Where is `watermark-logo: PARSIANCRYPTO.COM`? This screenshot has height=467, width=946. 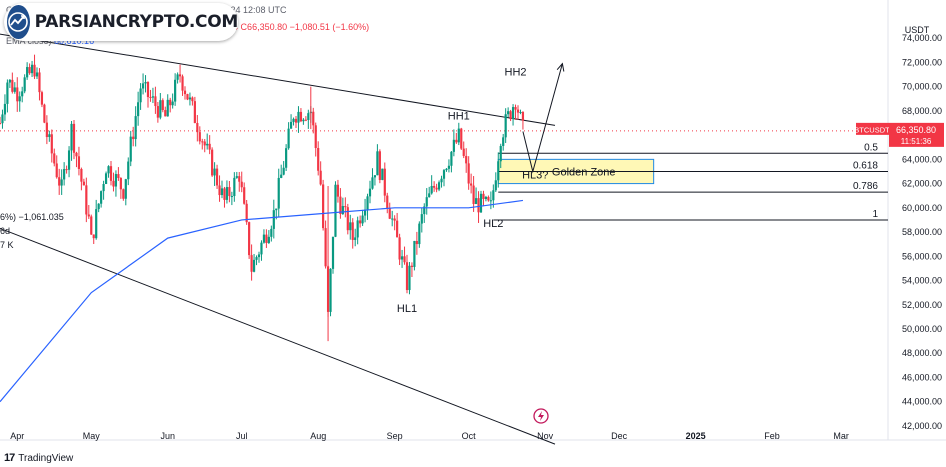
watermark-logo: PARSIANCRYPTO.COM is located at coordinates (121, 22).